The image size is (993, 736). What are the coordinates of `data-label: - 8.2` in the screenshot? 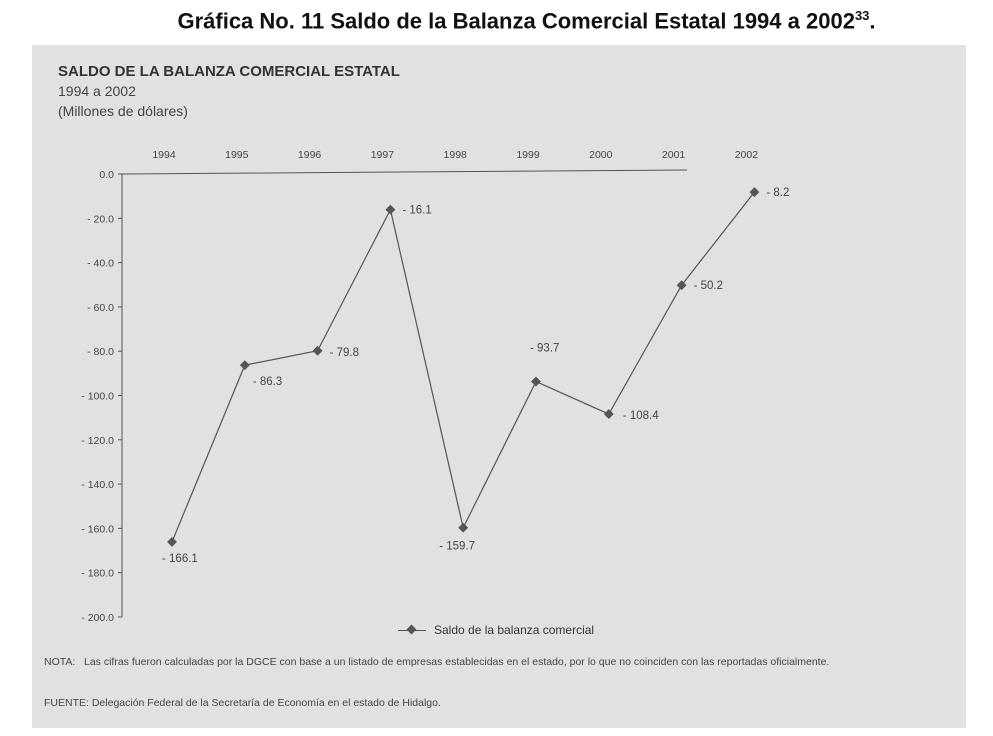 It's located at (777, 193).